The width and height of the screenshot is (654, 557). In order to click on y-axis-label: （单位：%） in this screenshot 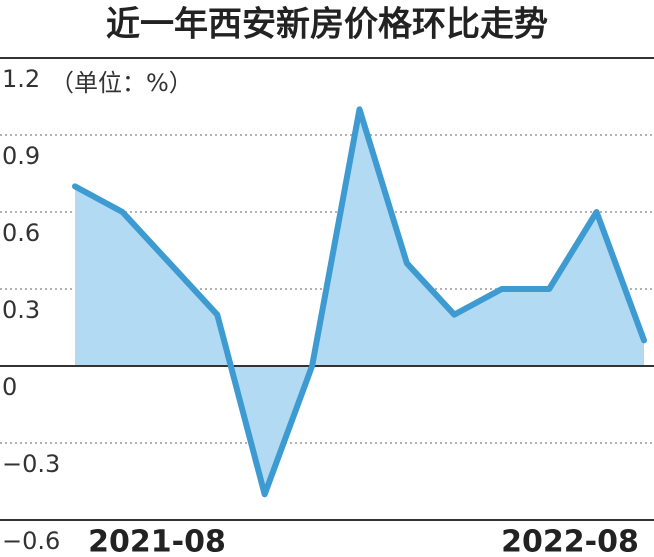, I will do `click(121, 83)`.